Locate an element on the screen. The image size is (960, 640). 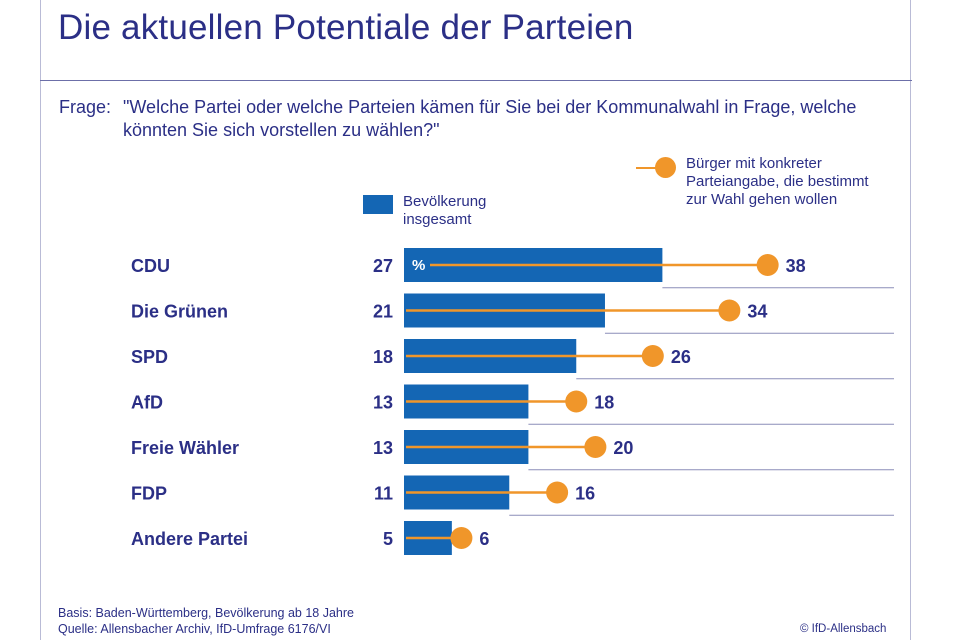
dot-value-label: 6 is located at coordinates (484, 539).